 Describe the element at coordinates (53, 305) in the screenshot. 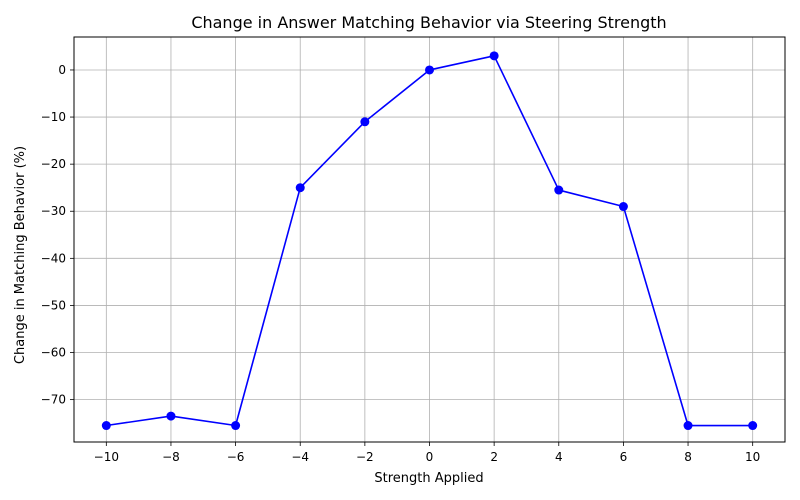

I see `y-tick-label: −50` at that location.